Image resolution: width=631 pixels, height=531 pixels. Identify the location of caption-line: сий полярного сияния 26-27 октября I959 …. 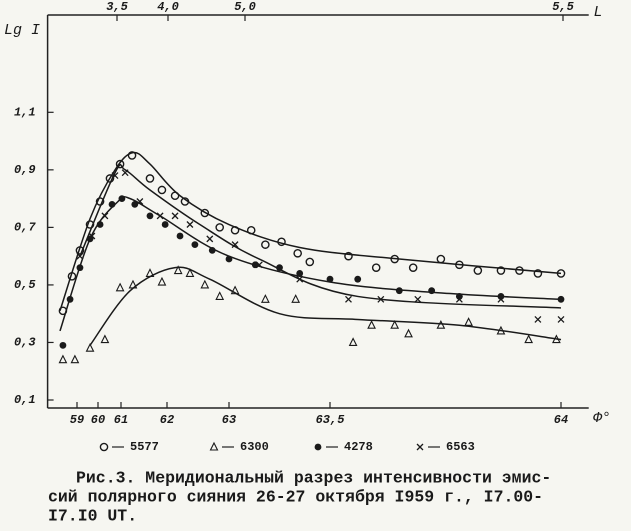
(295, 496).